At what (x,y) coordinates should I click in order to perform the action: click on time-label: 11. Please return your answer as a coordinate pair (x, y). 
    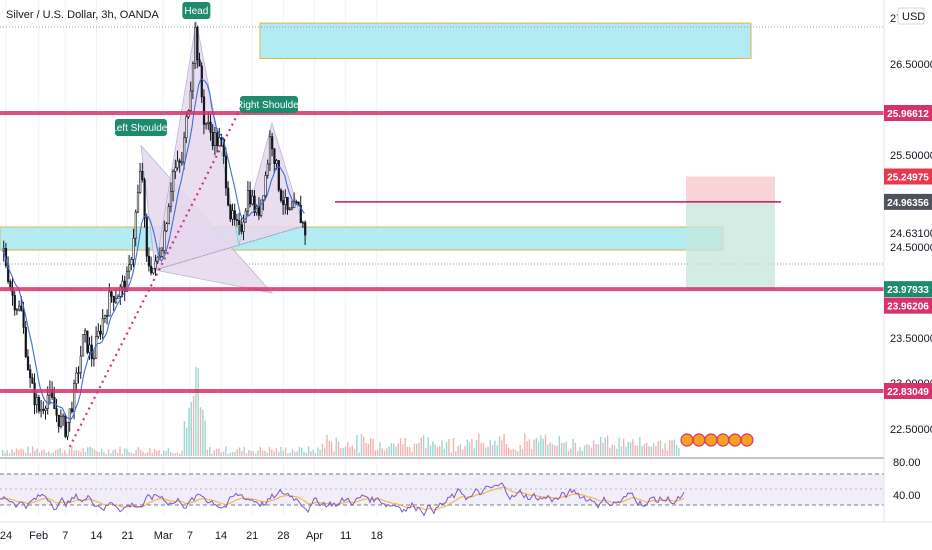
    Looking at the image, I should click on (345, 536).